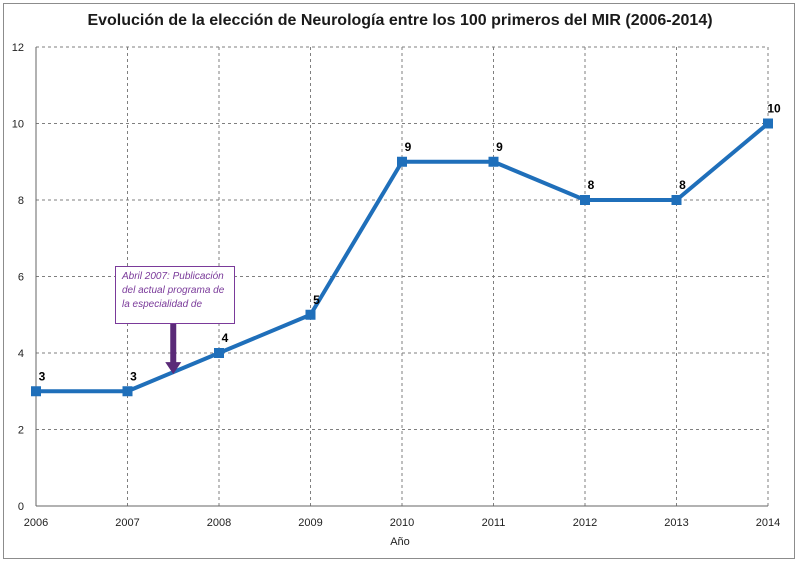 The height and width of the screenshot is (564, 800). Describe the element at coordinates (173, 368) in the screenshot. I see `arrow-head` at that location.